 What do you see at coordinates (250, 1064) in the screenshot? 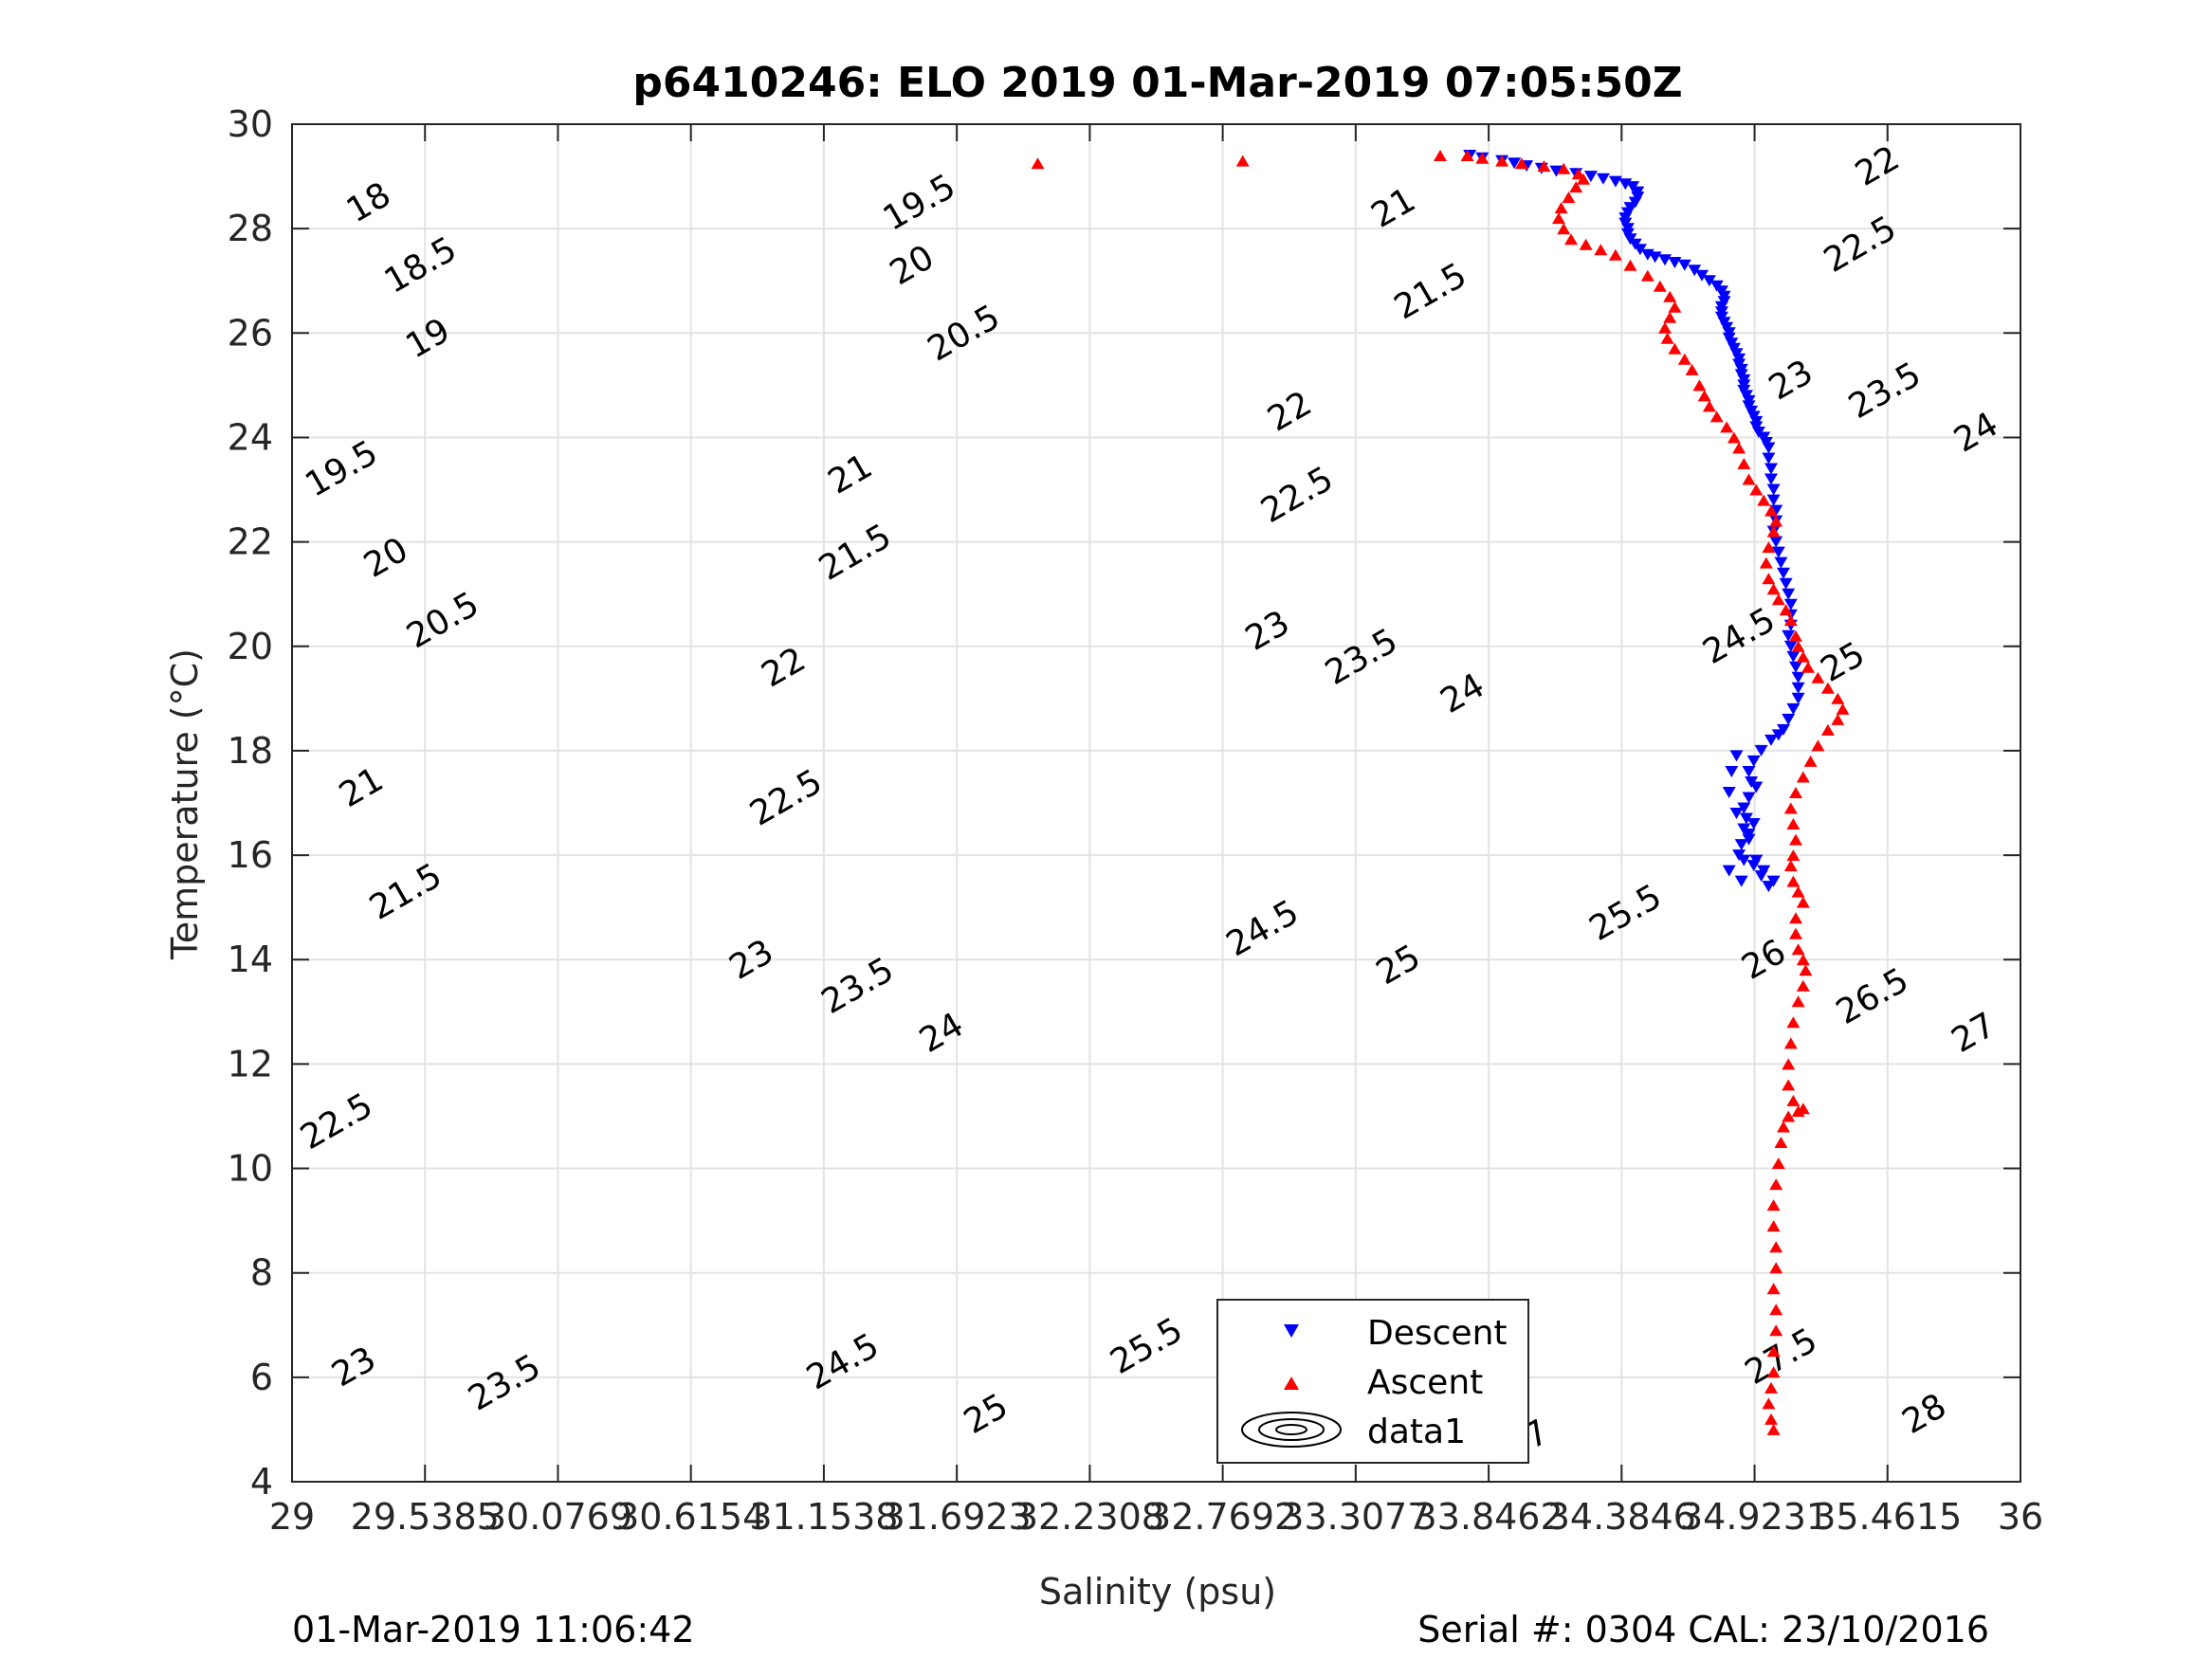
I see `y-tick-label: 12` at bounding box center [250, 1064].